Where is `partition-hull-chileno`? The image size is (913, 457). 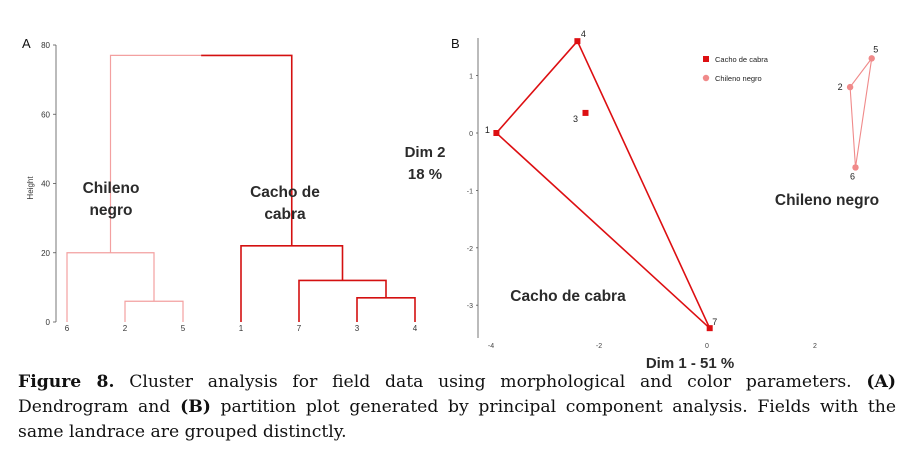
partition-hull-chileno is located at coordinates (861, 113).